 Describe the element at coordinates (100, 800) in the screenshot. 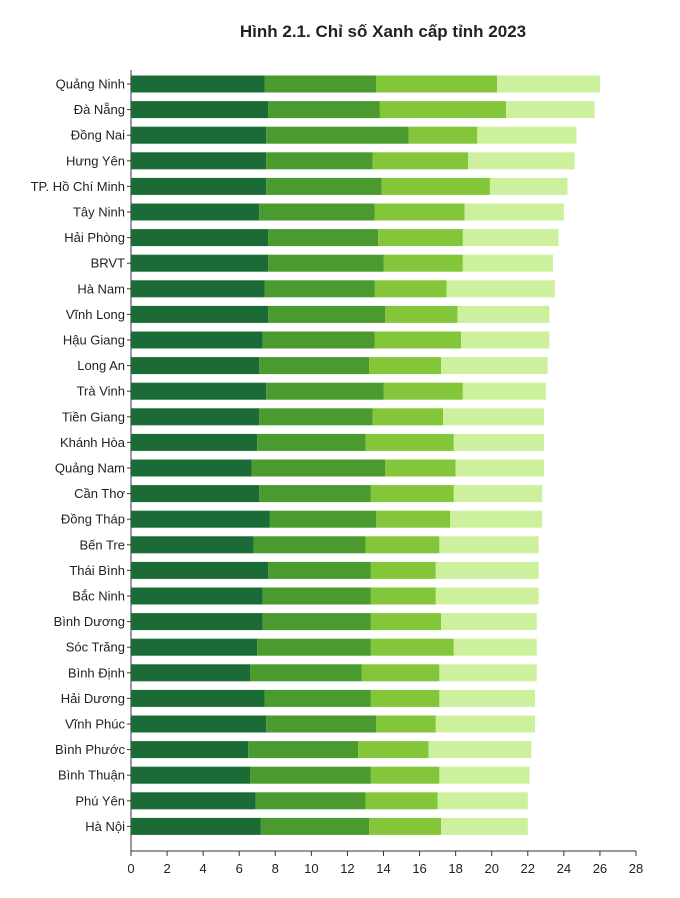

I see `category-label: Phú Yên` at that location.